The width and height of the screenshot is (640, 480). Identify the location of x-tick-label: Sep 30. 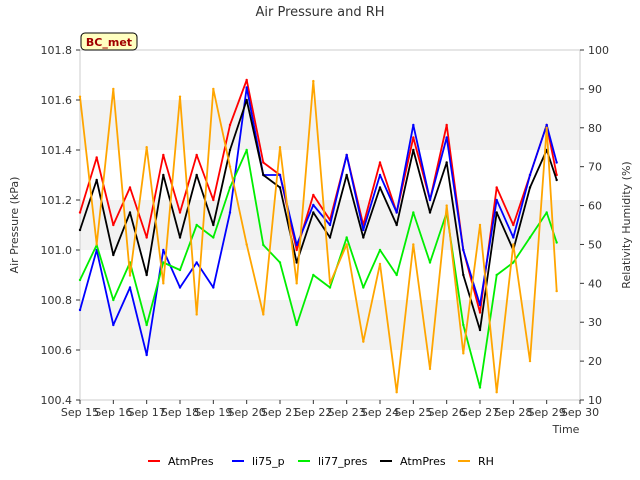
(580, 412).